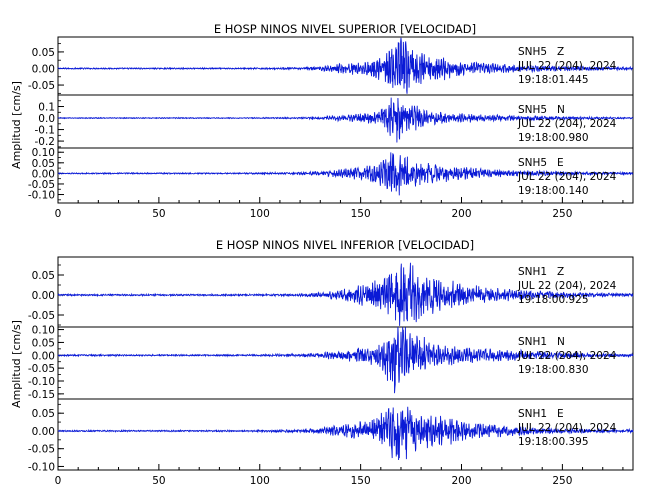 The width and height of the screenshot is (650, 500). Describe the element at coordinates (339, 475) in the screenshot. I see `lower-x-axis: 0 50 100 150 200 250` at that location.